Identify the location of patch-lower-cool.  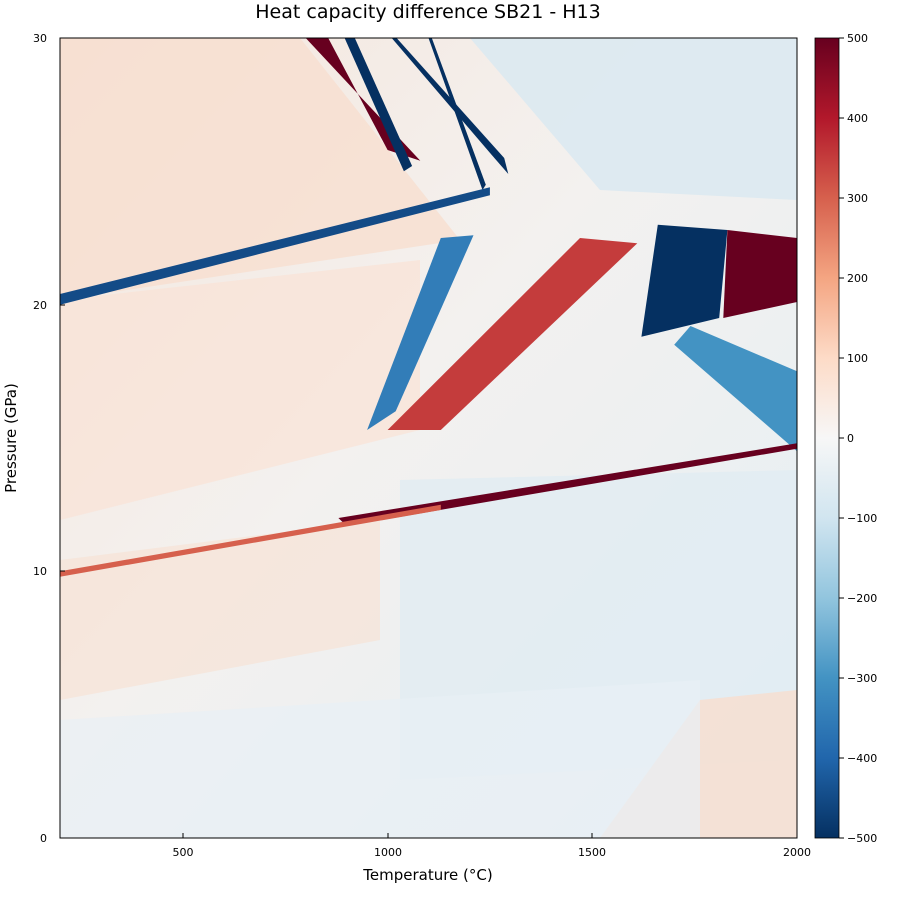
(380, 759).